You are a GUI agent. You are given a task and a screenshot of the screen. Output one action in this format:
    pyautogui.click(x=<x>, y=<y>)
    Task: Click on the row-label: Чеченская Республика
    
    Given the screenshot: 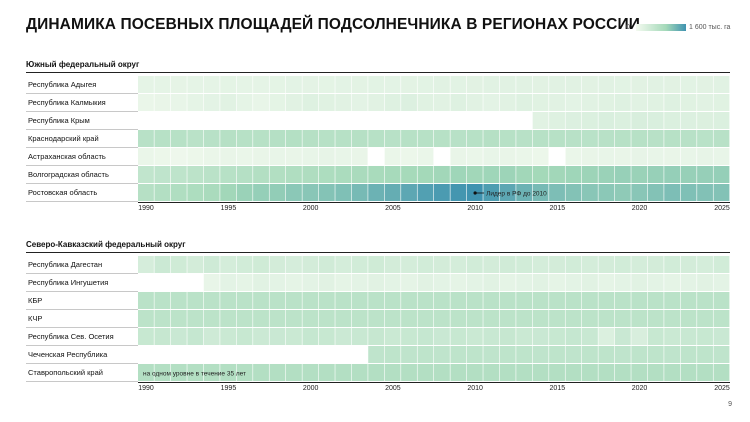 What is the action you would take?
    pyautogui.click(x=68, y=354)
    